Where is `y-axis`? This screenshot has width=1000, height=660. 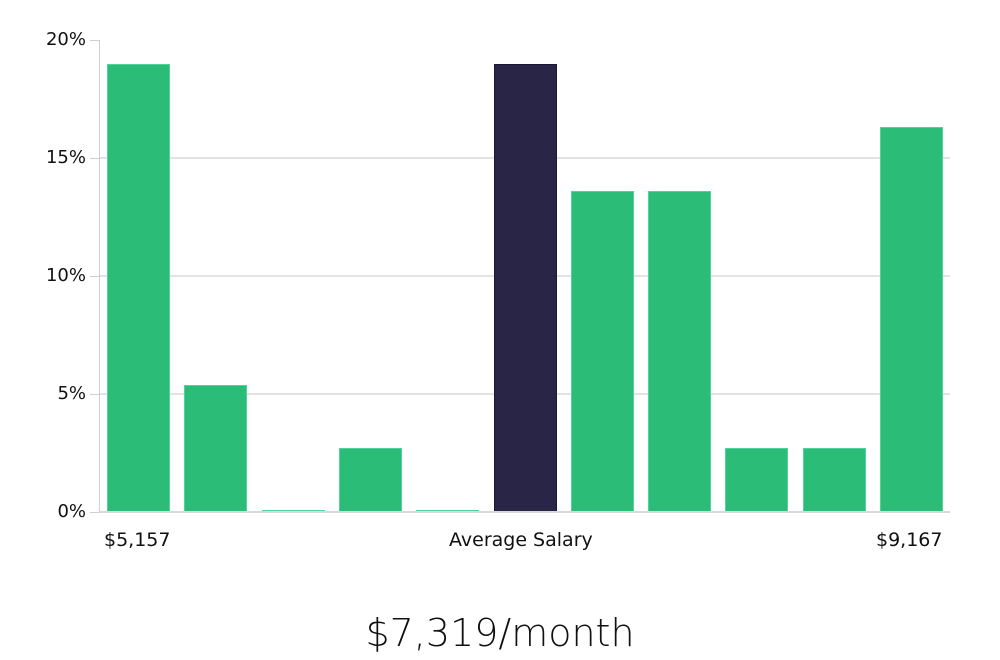 y-axis is located at coordinates (99, 276).